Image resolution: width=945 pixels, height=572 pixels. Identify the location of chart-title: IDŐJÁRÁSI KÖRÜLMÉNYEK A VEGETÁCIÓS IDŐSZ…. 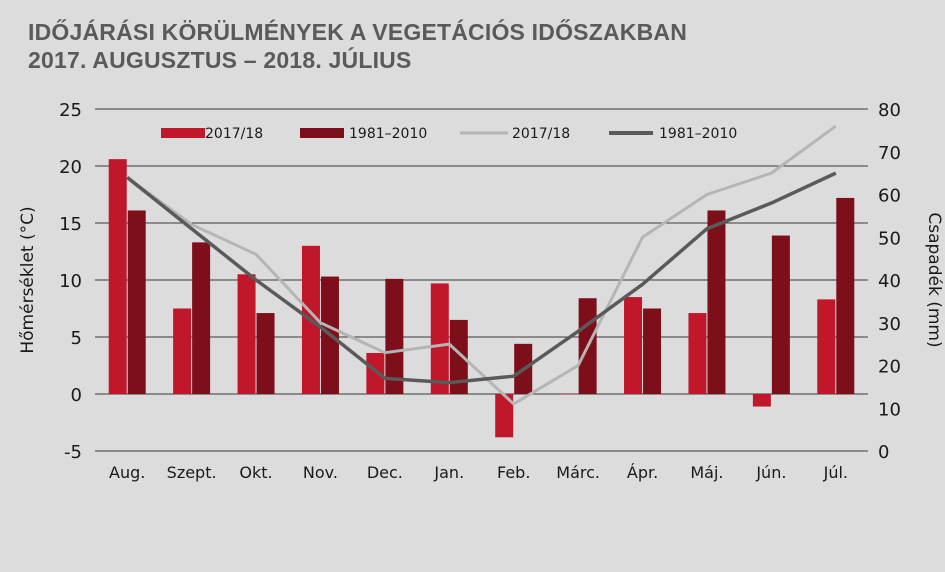
(357, 46).